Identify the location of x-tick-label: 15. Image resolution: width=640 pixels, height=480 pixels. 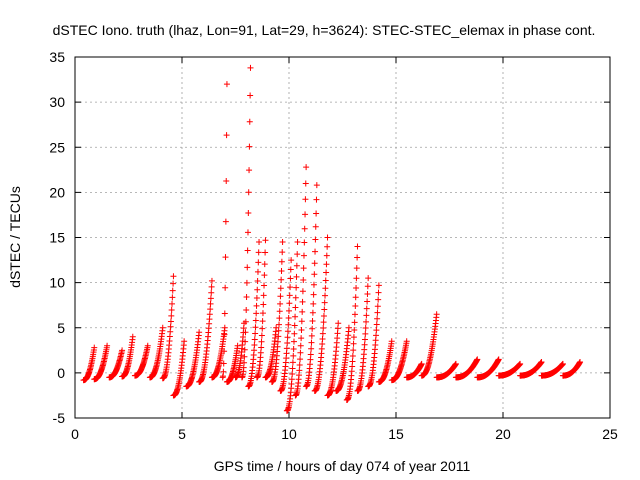
(396, 434).